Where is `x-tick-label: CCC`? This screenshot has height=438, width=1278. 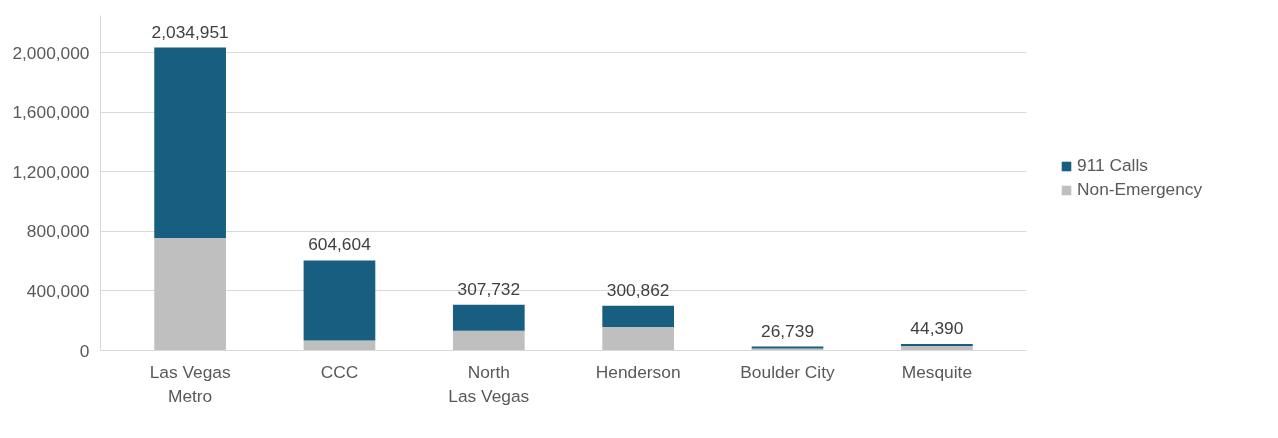 x-tick-label: CCC is located at coordinates (339, 371).